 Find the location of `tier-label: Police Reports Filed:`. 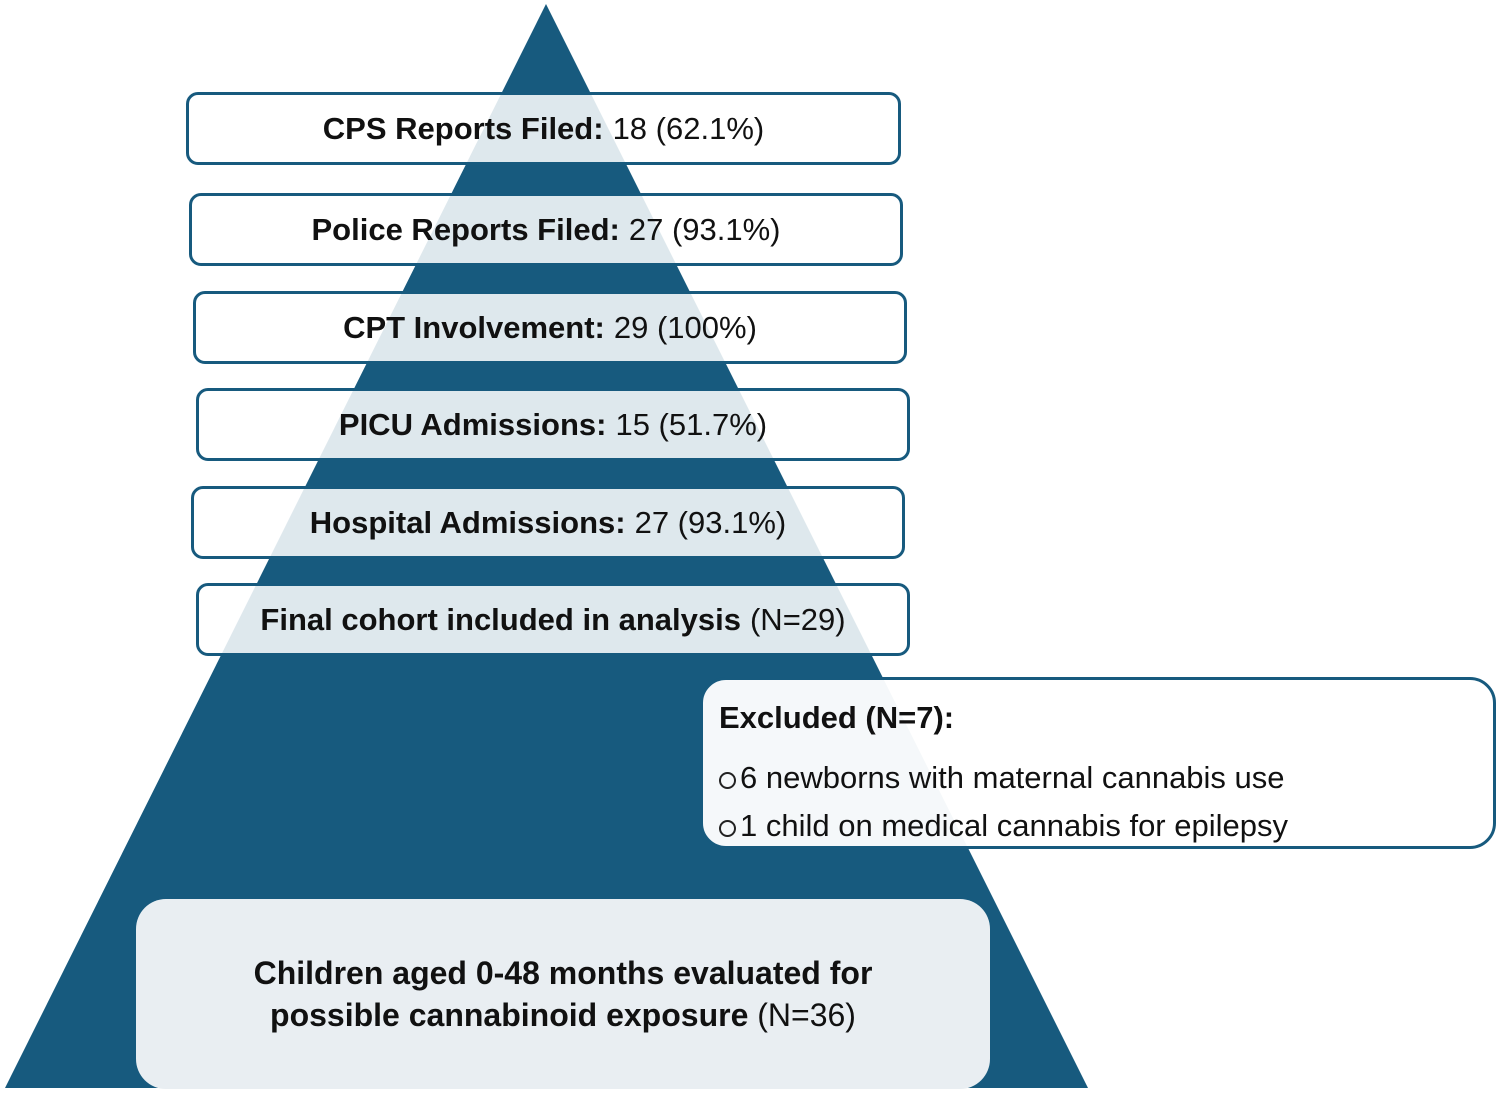

tier-label: Police Reports Filed: is located at coordinates (465, 229).